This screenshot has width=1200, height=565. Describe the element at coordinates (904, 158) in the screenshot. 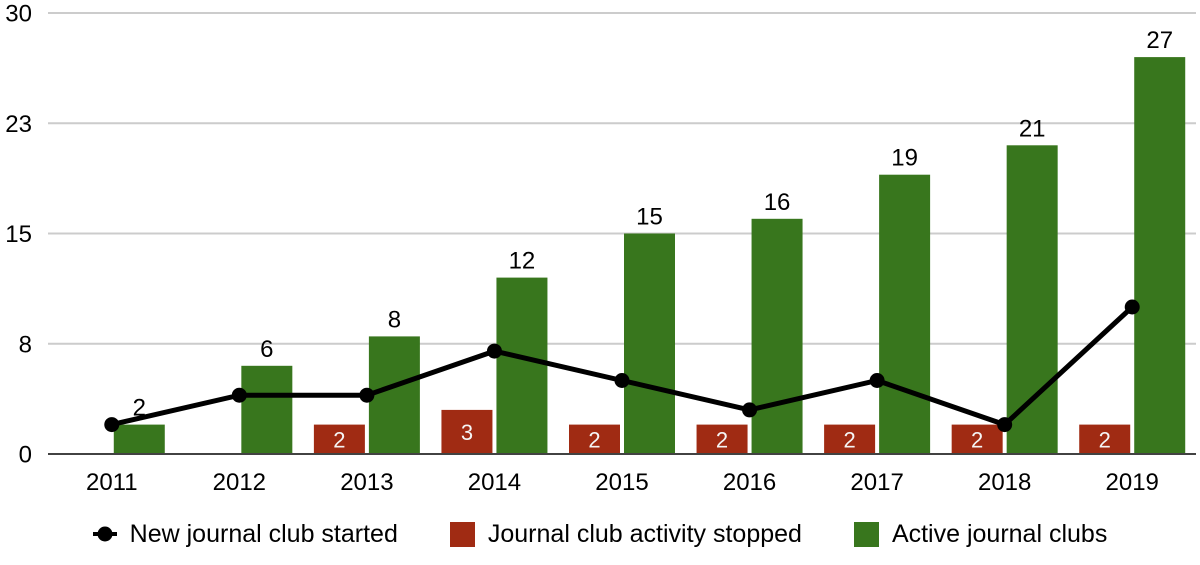

I see `bar-label-active-journal-clubs-2017: 19` at that location.